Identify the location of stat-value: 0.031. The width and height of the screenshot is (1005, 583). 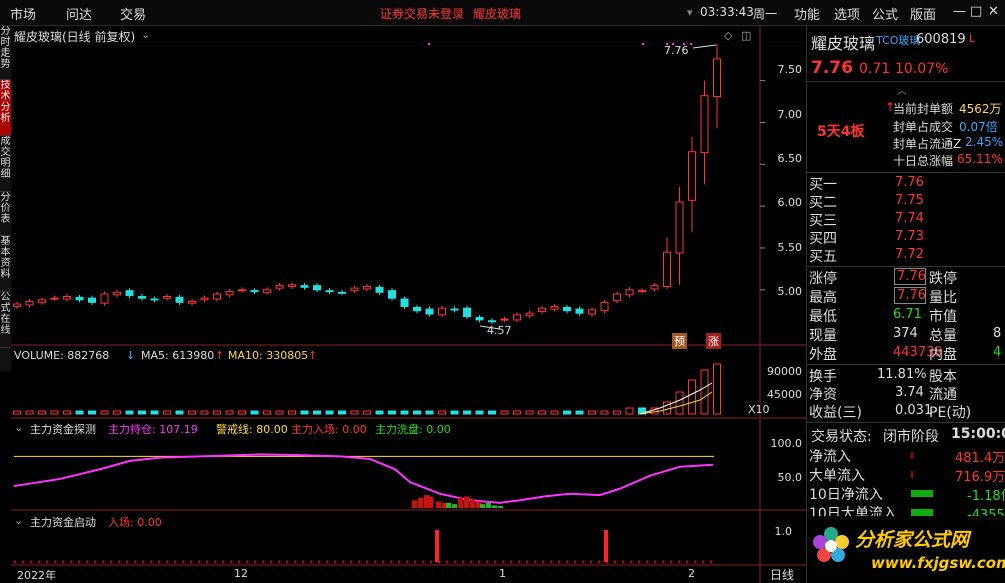
(913, 410).